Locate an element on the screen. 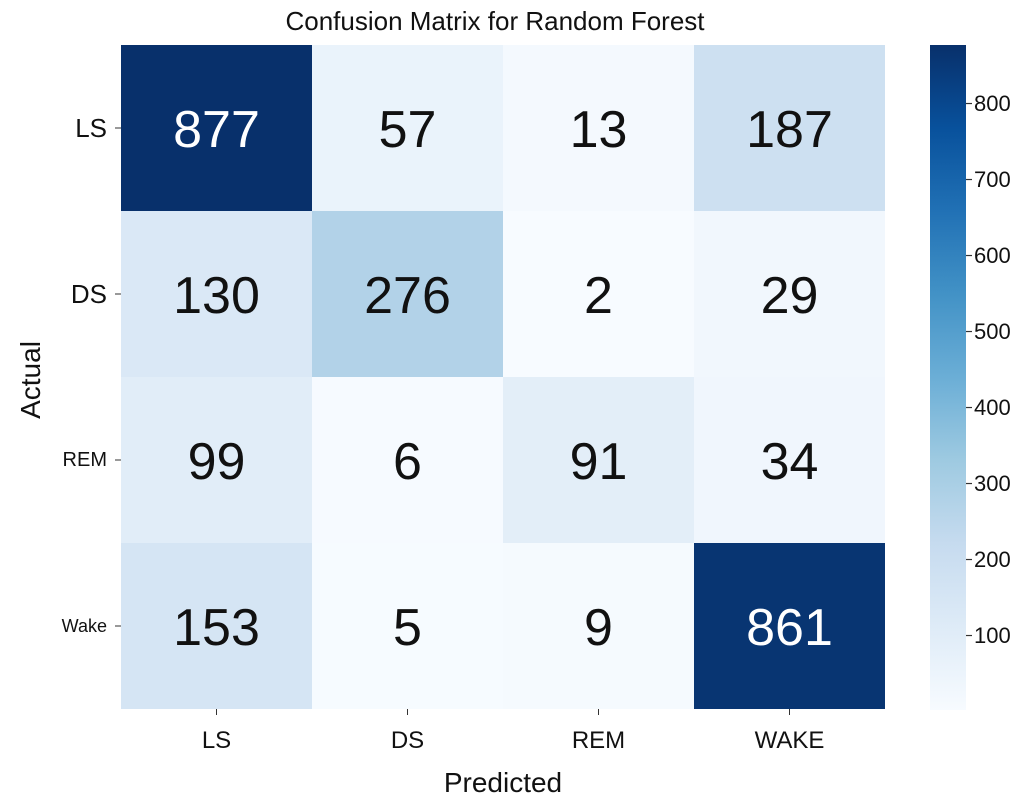 The height and width of the screenshot is (807, 1032). colorbar-ticks: 100 200 300 400 500 600 700 800 is located at coordinates (988, 369).